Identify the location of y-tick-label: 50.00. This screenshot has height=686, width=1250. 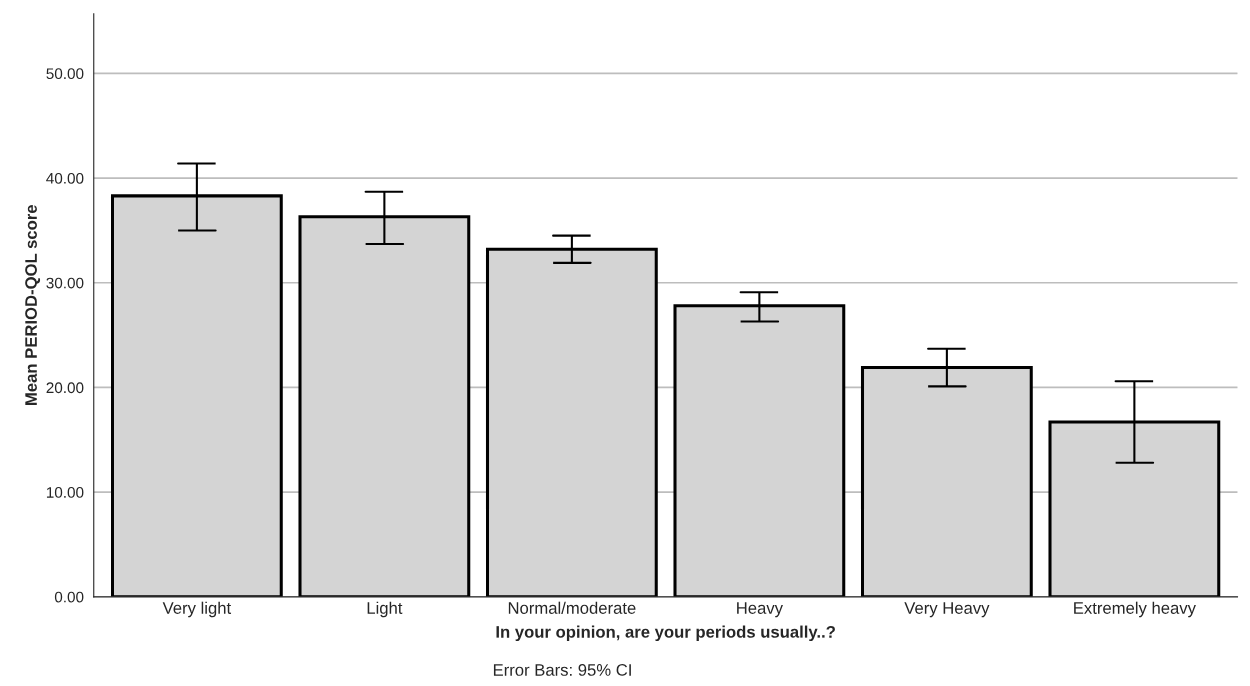
(65, 74).